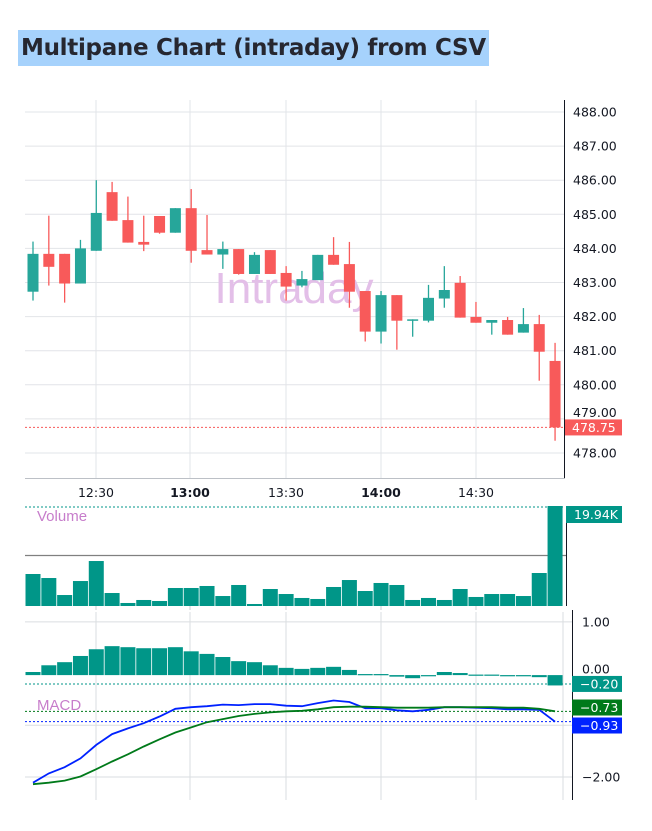 Image resolution: width=652 pixels, height=831 pixels. What do you see at coordinates (597, 725) in the screenshot?
I see `macd-last-badge` at bounding box center [597, 725].